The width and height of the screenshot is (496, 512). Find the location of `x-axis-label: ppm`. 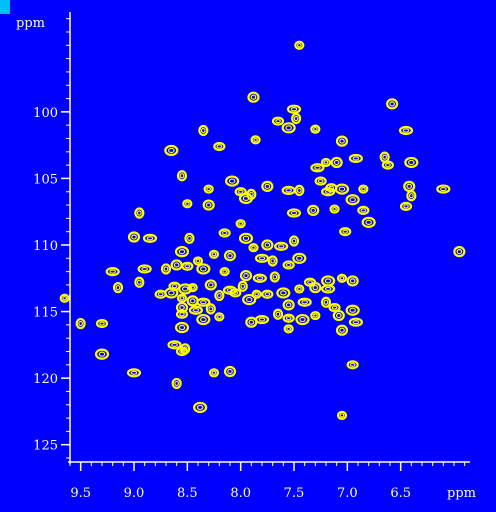

x-axis-label: ppm is located at coordinates (461, 493).